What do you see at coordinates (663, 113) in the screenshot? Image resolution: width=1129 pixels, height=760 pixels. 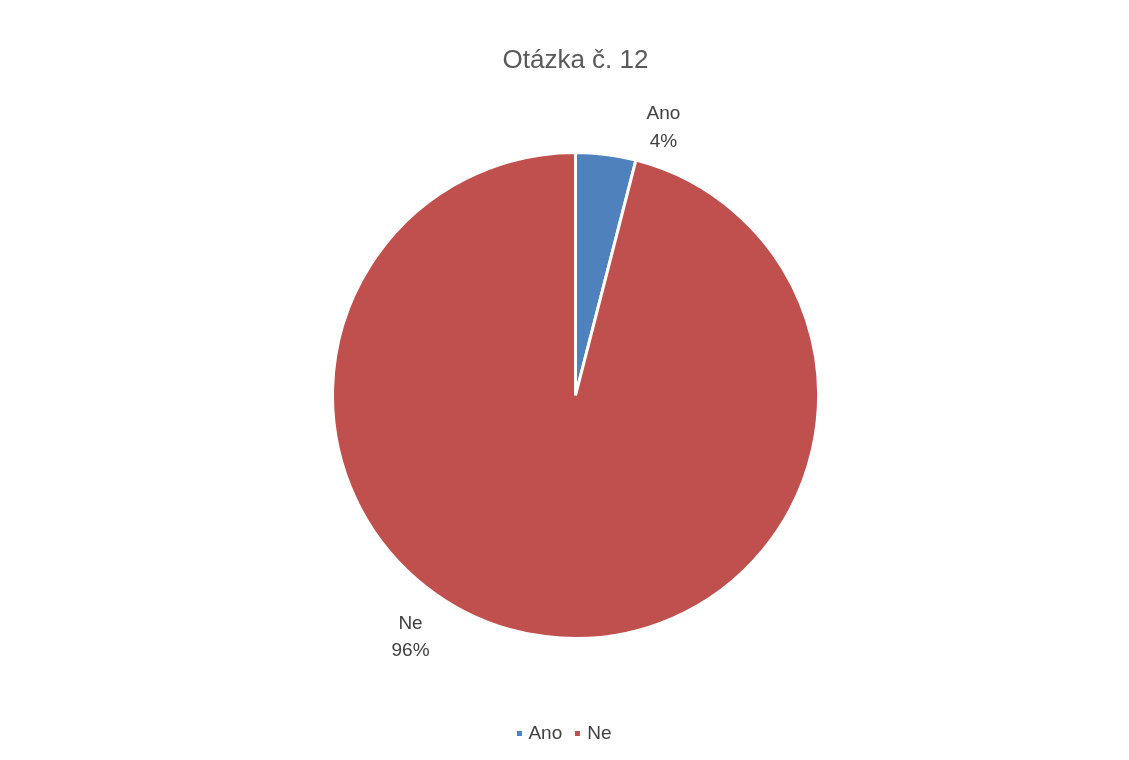 I see `slice-label: Ano` at bounding box center [663, 113].